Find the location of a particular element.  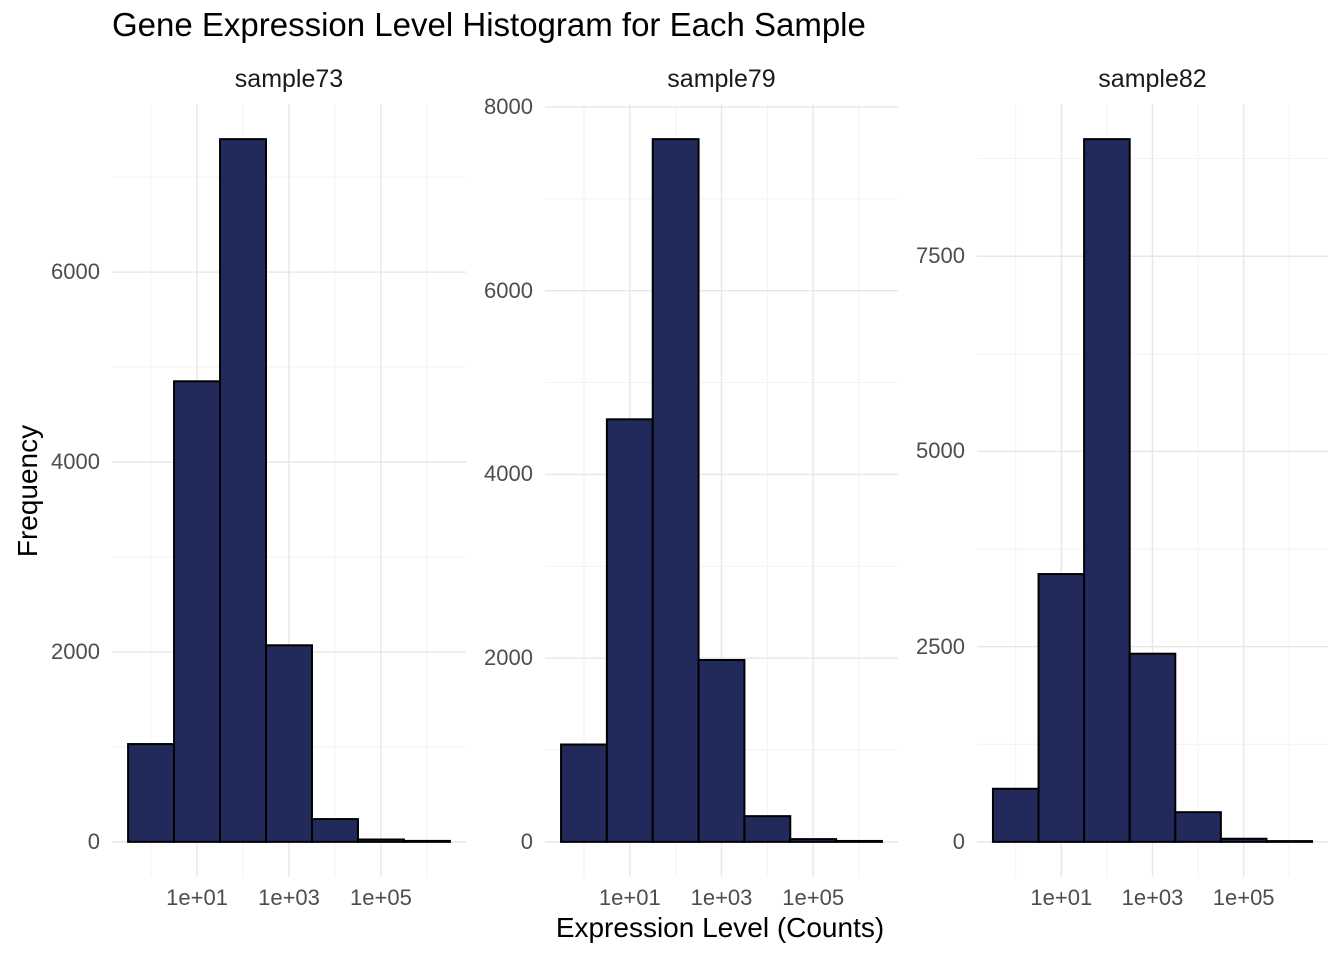

strip-label-sample82: sample82 is located at coordinates (1152, 79).